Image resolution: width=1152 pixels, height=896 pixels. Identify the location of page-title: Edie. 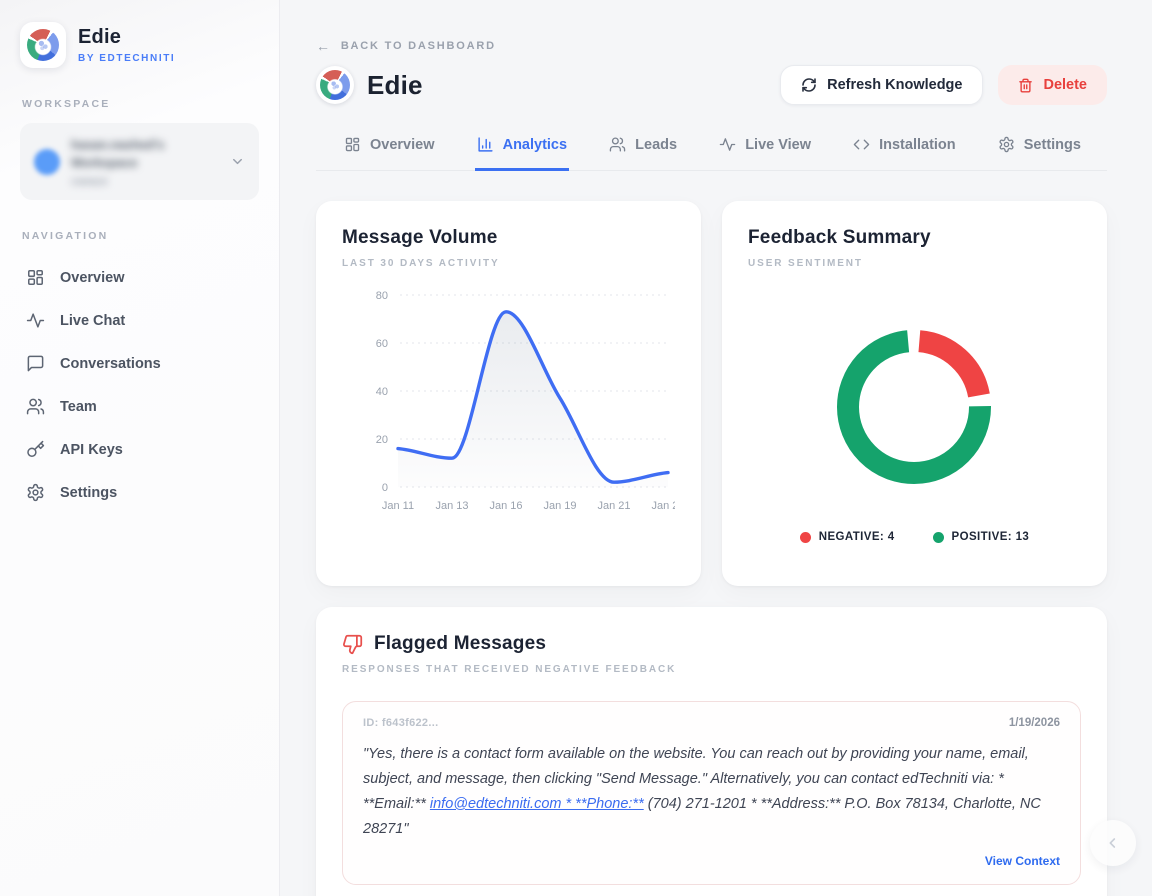
(395, 84).